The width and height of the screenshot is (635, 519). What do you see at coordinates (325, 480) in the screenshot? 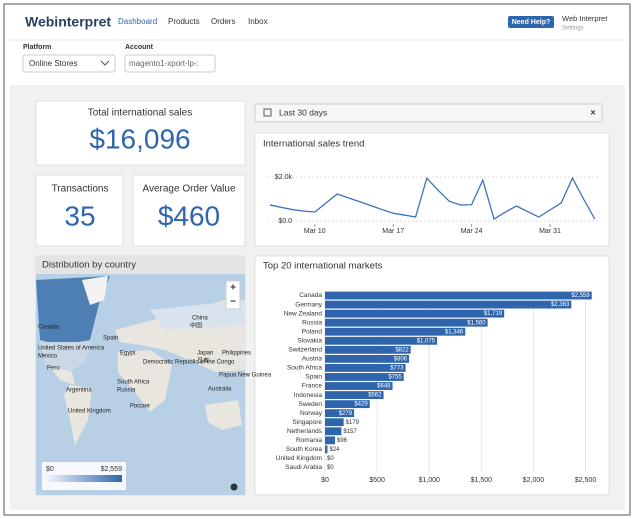
I see `x-tick-label: $0` at bounding box center [325, 480].